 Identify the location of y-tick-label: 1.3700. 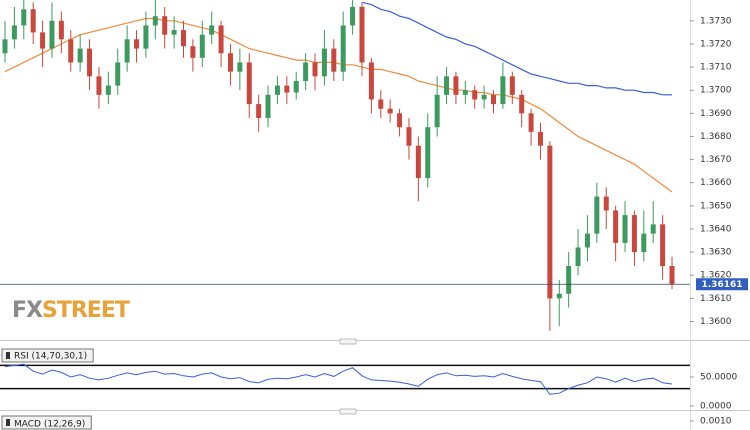
(716, 91).